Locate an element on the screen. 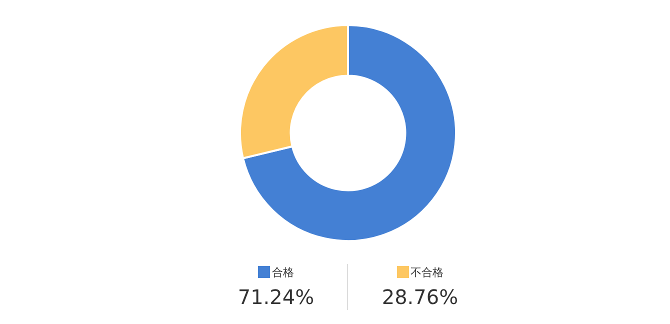 The width and height of the screenshot is (670, 324). data-label: 28.76% is located at coordinates (420, 297).